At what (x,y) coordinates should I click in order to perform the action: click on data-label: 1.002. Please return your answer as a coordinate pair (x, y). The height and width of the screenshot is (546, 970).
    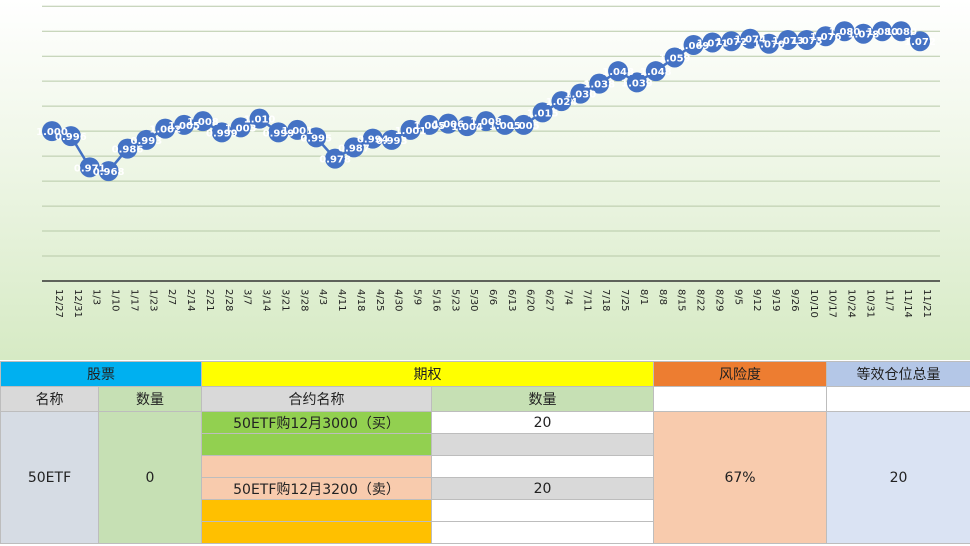
    Looking at the image, I should click on (165, 130).